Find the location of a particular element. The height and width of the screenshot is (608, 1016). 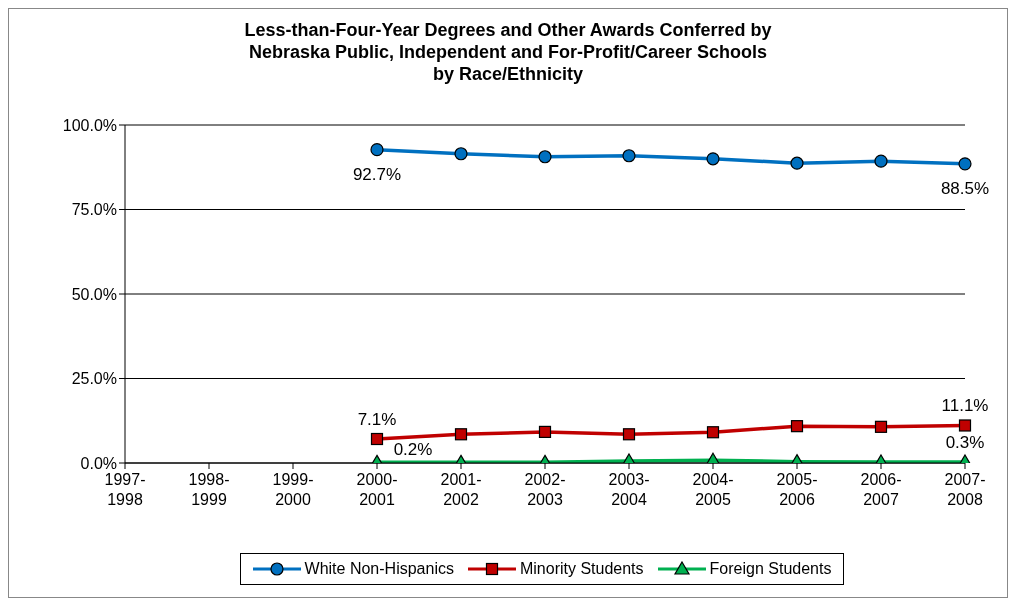

x-tick-label: 2007- 2008 is located at coordinates (965, 489).